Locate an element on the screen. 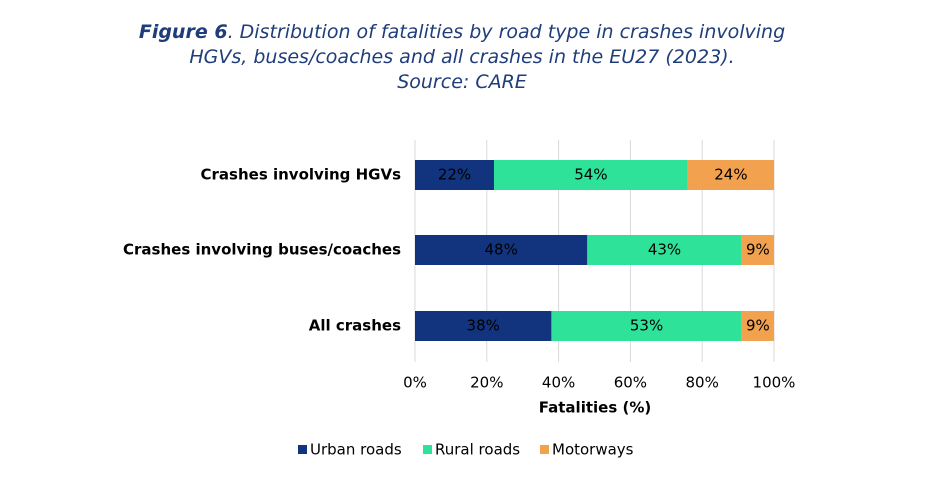 This screenshot has height=482, width=925. x-axis-label: Fatalities (%) is located at coordinates (595, 408).